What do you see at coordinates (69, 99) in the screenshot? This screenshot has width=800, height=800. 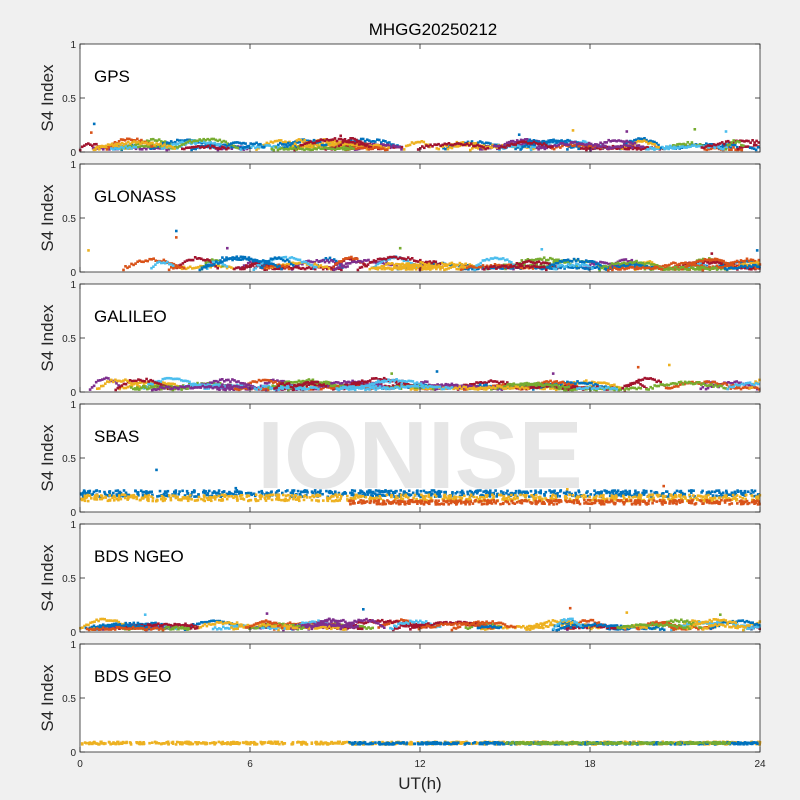 I see `y-tick-label: 0.5` at bounding box center [69, 99].